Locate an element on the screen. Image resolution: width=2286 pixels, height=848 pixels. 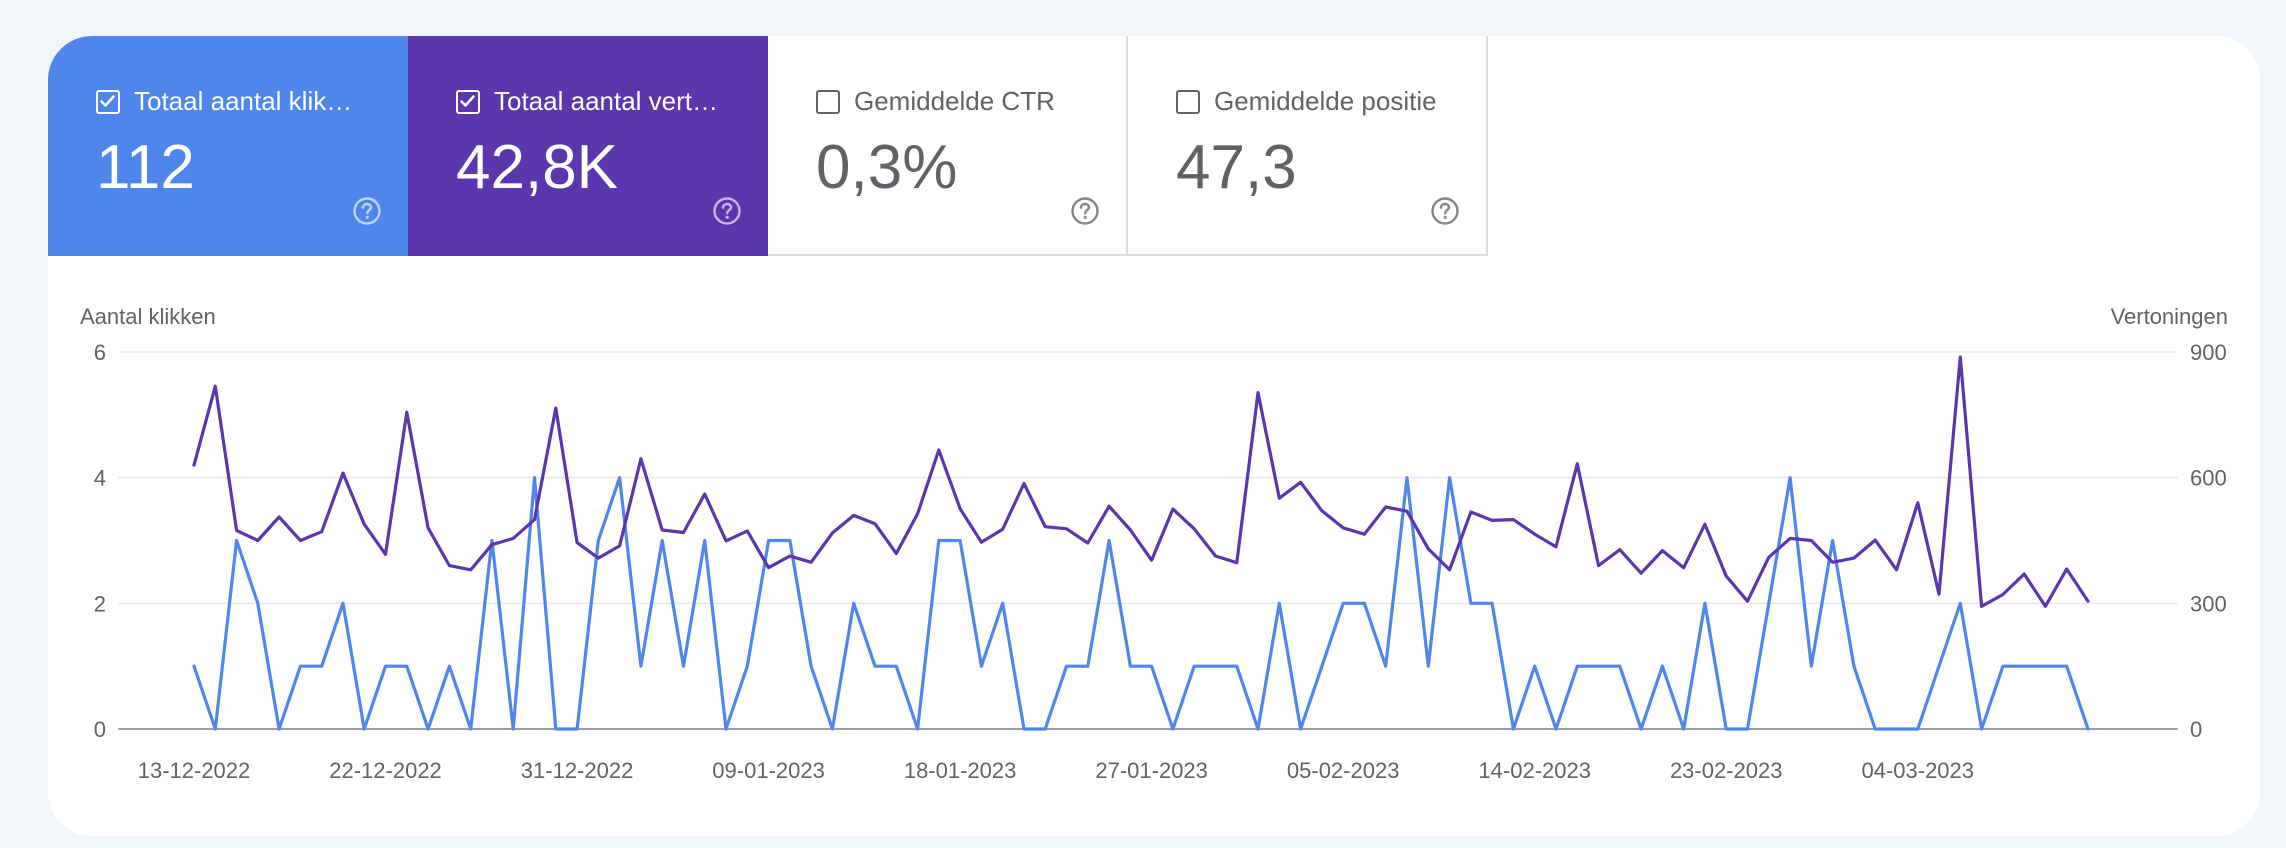
metric-tile-ctr: Gemiddelde CTR 0,3% is located at coordinates (948, 146).